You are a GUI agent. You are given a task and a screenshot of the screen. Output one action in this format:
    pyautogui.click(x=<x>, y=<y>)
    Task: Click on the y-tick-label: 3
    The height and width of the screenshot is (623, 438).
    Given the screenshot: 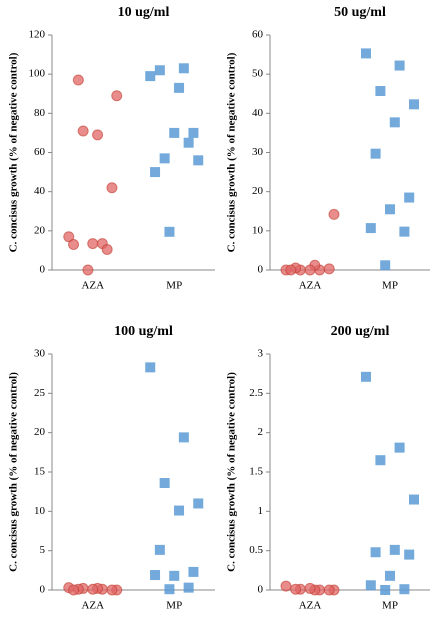 What is the action you would take?
    pyautogui.click(x=261, y=354)
    